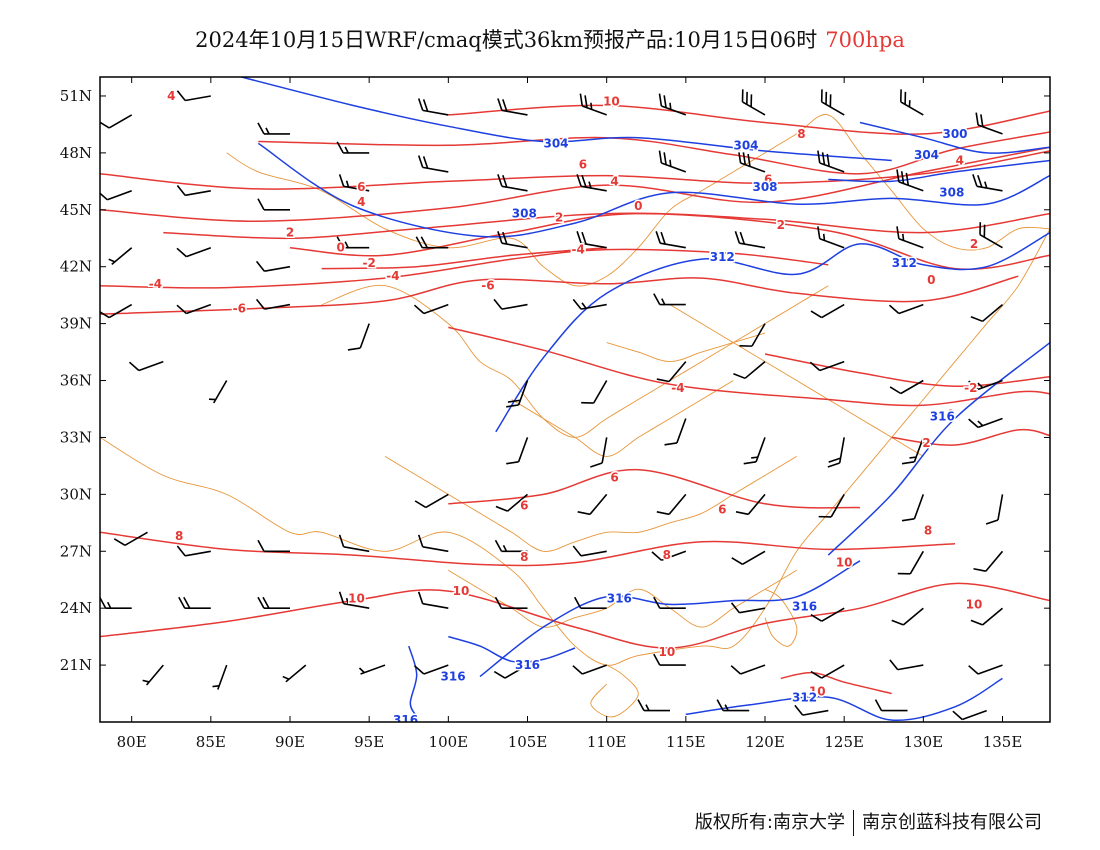 Image resolution: width=1100 pixels, height=850 pixels. I want to click on x-tick-label: 135E, so click(1003, 742).